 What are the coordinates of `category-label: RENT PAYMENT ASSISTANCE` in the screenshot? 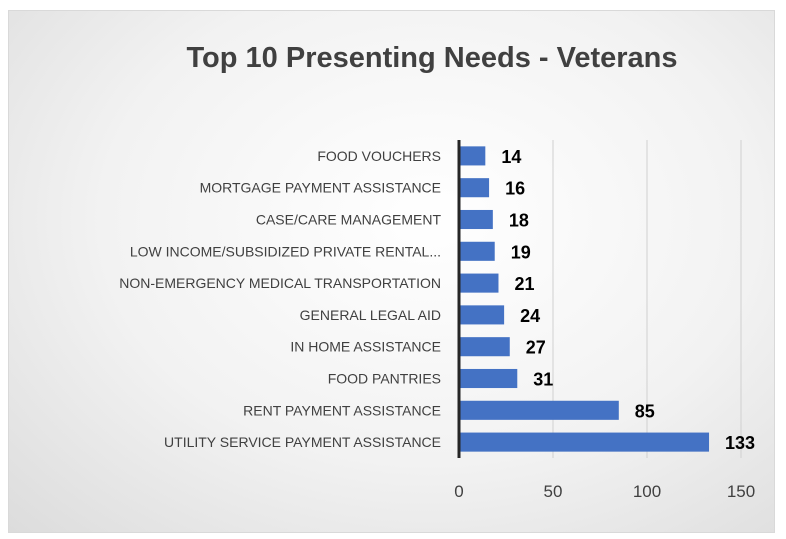 It's located at (342, 410).